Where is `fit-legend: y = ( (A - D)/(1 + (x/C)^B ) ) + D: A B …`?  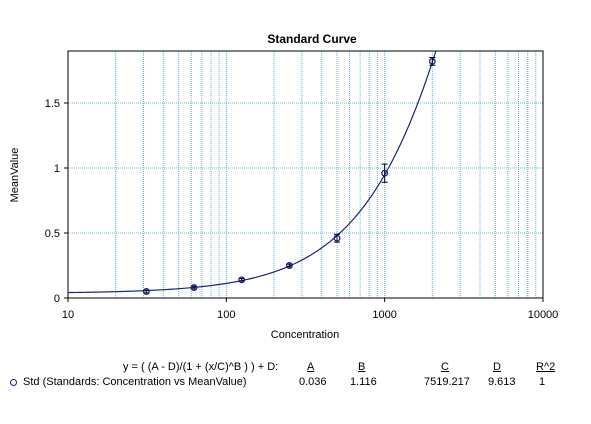
fit-legend: y = ( (A - D)/(1 + (x/C)^B ) ) + D: A B … is located at coordinates (295, 377).